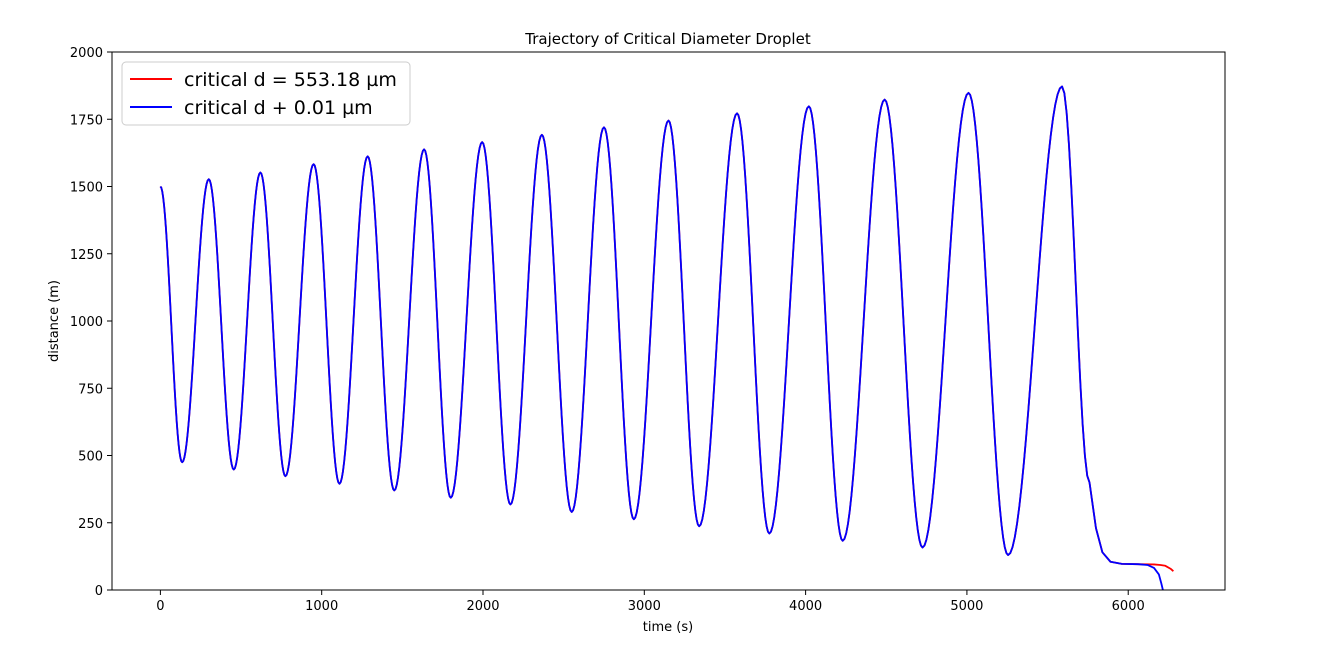 The height and width of the screenshot is (652, 1317). What do you see at coordinates (668, 627) in the screenshot?
I see `x-axis-label: time (s)` at bounding box center [668, 627].